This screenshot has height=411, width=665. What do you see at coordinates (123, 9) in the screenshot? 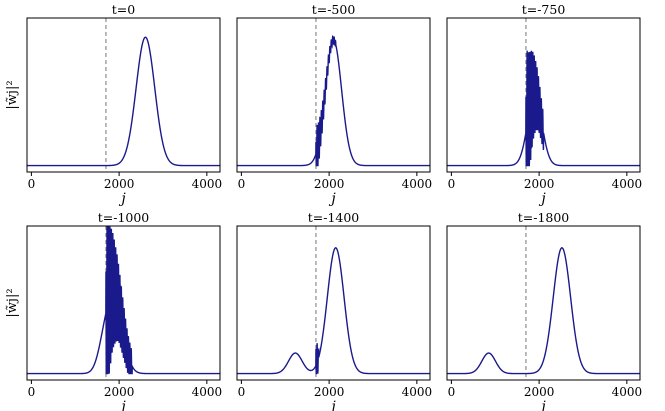
I see `panel-title: t=0` at bounding box center [123, 9].